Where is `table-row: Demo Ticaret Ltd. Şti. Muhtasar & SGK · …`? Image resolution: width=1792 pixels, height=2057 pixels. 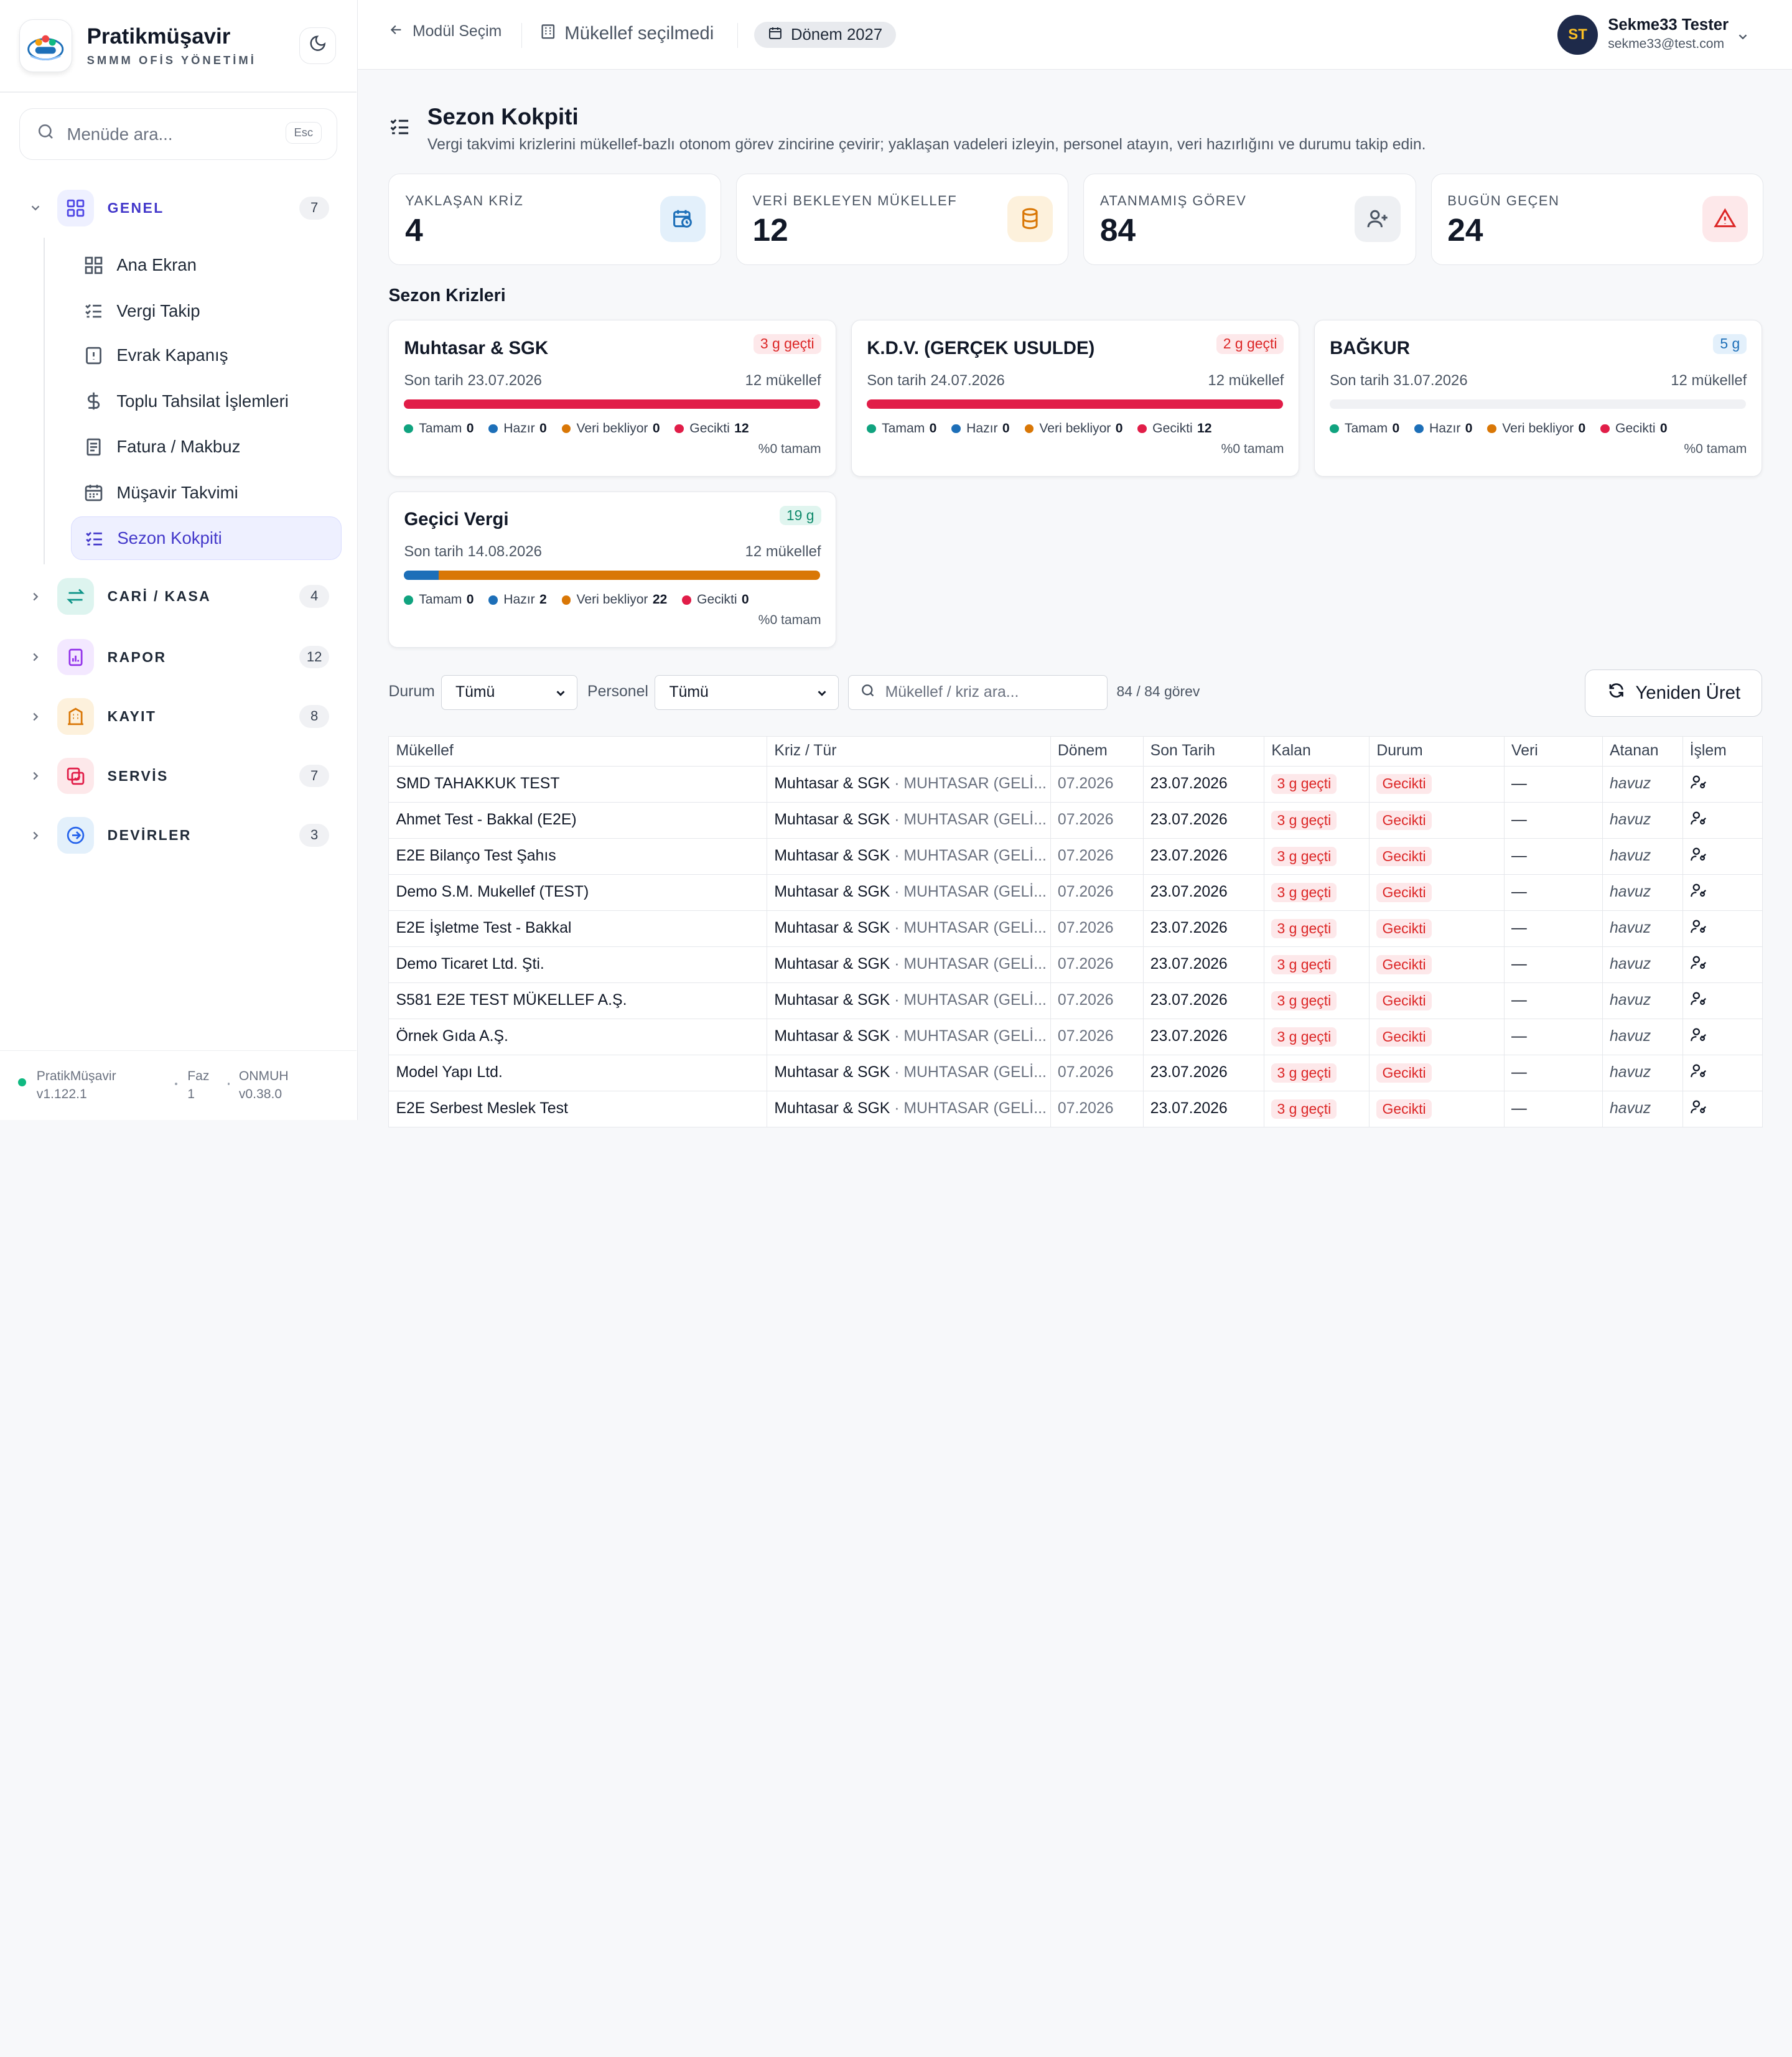 table-row: Demo Ticaret Ltd. Şti. Muhtasar & SGK · … is located at coordinates (1075, 964).